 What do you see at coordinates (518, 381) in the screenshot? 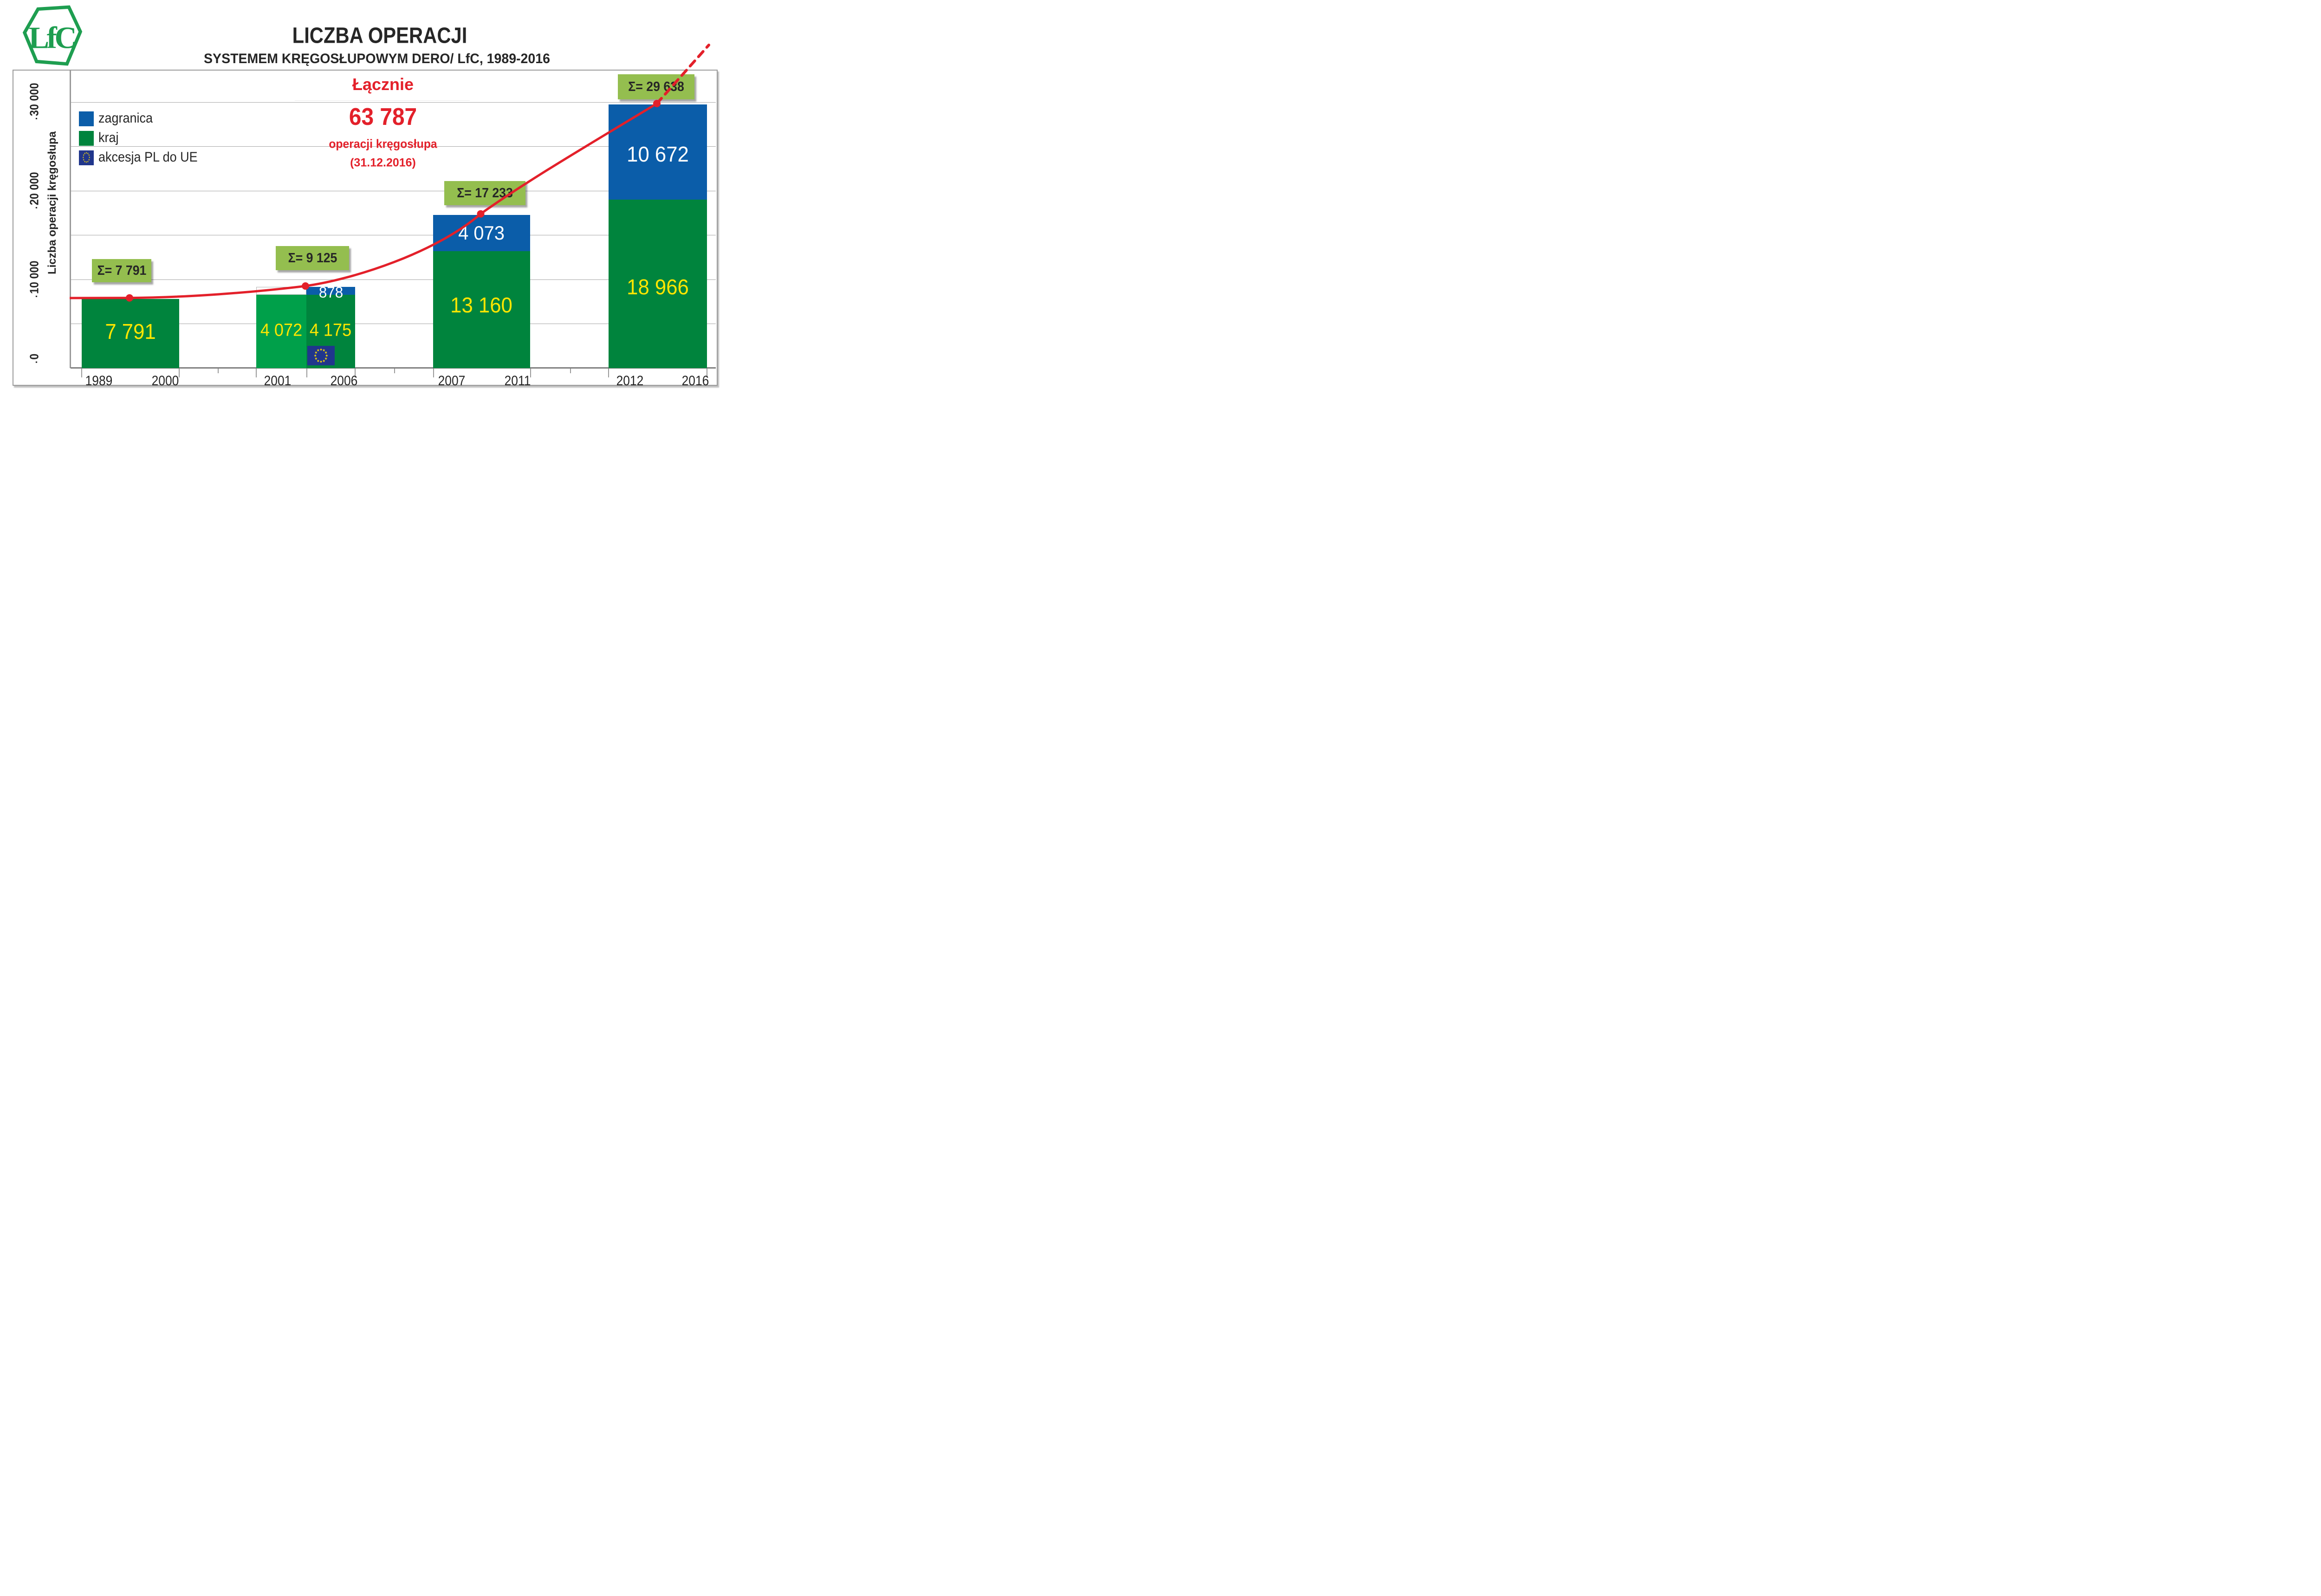
I see `x-label-2011: 2011` at bounding box center [518, 381].